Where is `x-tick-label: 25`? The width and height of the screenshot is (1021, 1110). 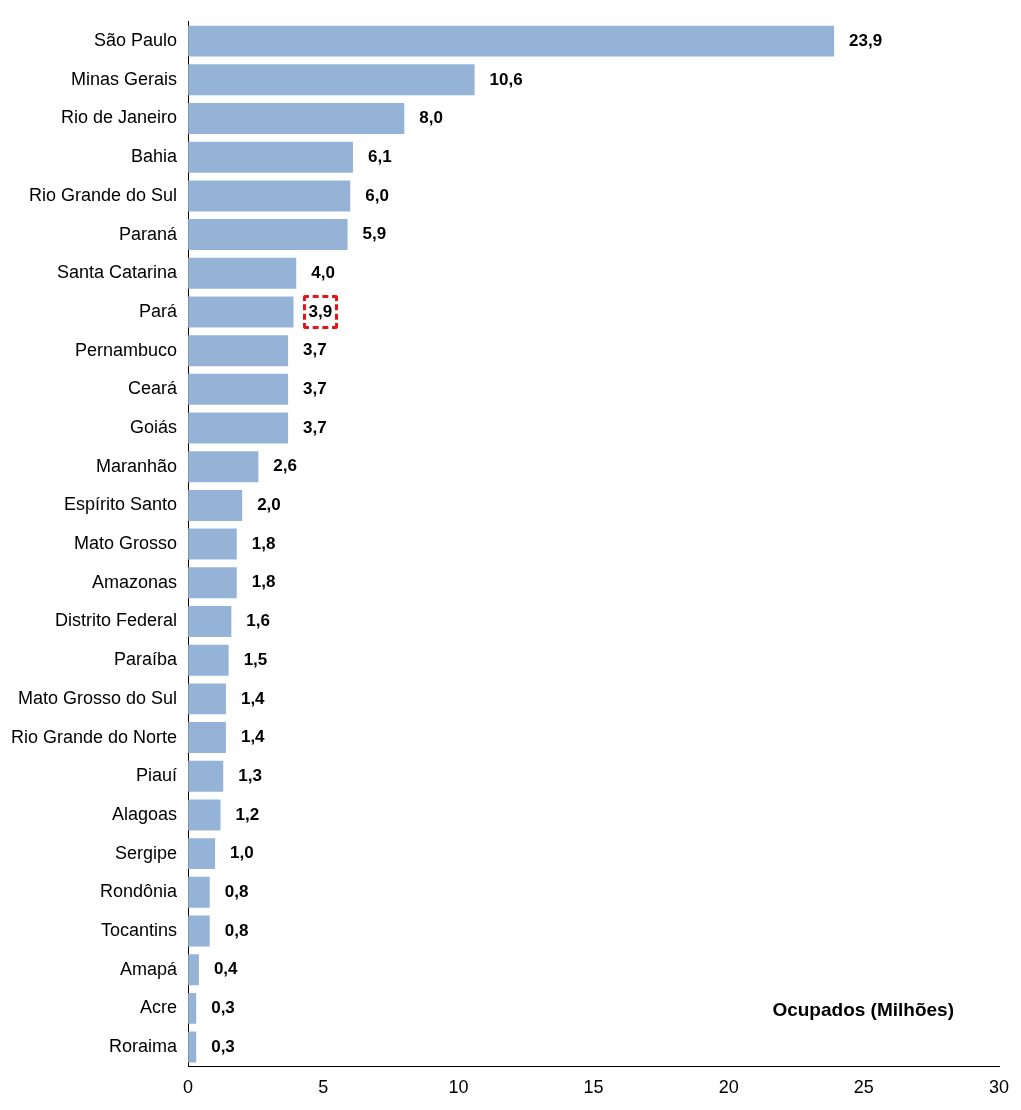 x-tick-label: 25 is located at coordinates (863, 1087).